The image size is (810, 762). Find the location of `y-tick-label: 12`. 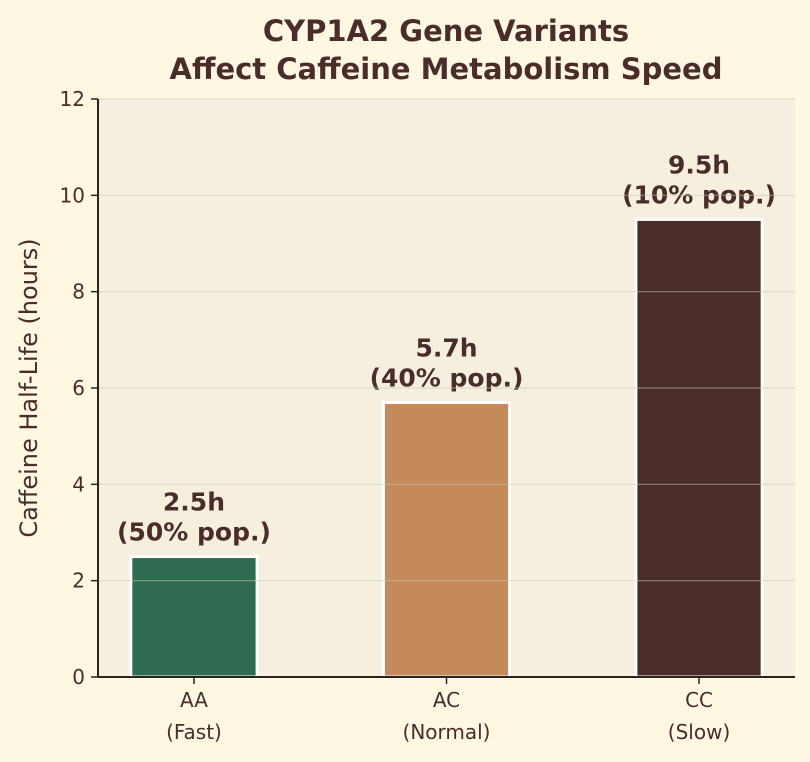

y-tick-label: 12 is located at coordinates (72, 99).